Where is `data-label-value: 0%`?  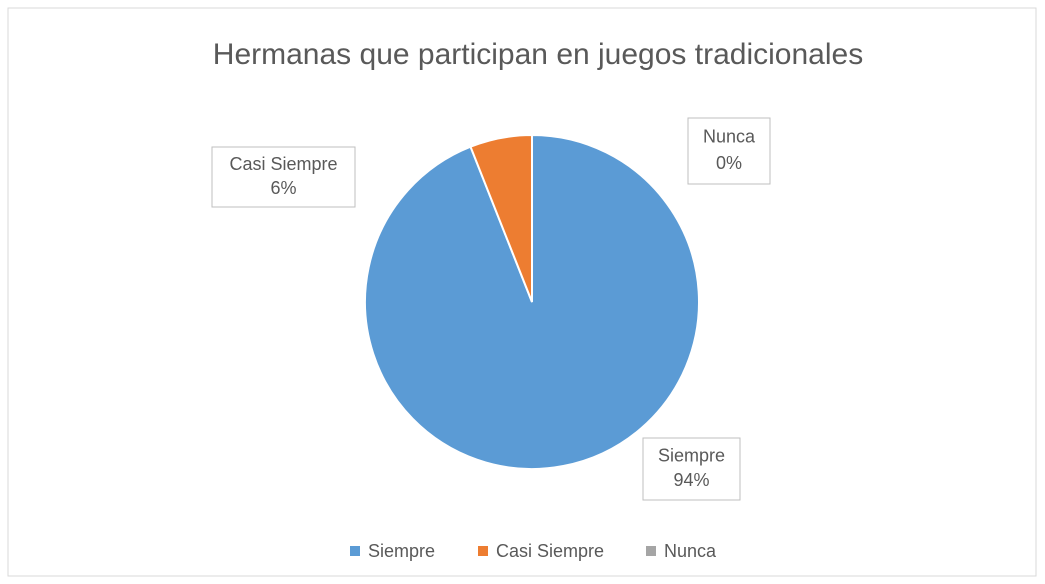
data-label-value: 0% is located at coordinates (729, 163).